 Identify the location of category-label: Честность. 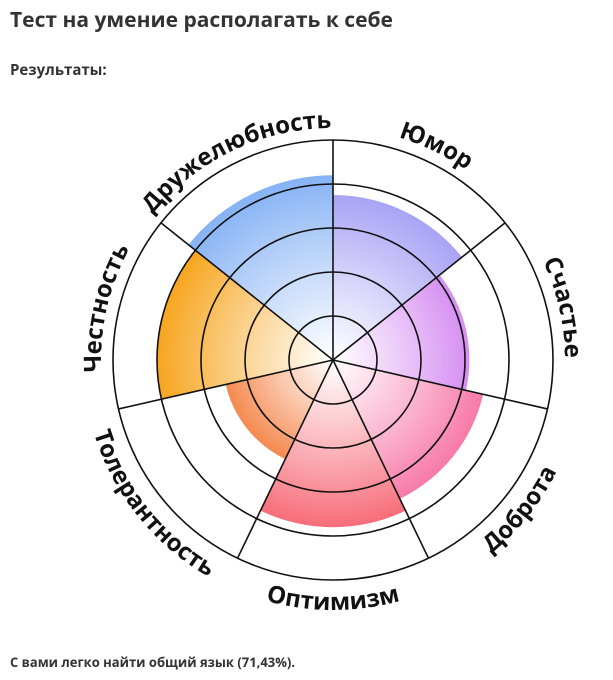
(106, 304).